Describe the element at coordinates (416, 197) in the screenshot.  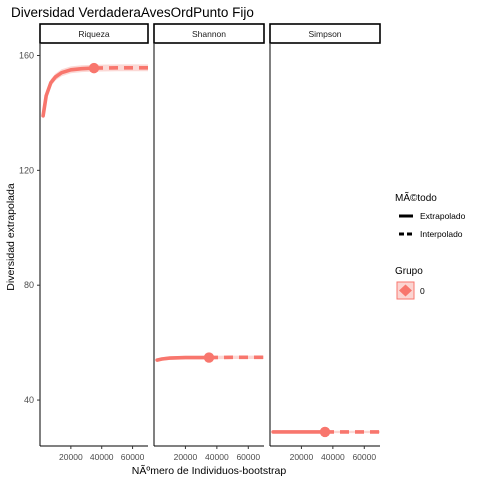
I see `legend-method-title: MÃ©todo` at that location.